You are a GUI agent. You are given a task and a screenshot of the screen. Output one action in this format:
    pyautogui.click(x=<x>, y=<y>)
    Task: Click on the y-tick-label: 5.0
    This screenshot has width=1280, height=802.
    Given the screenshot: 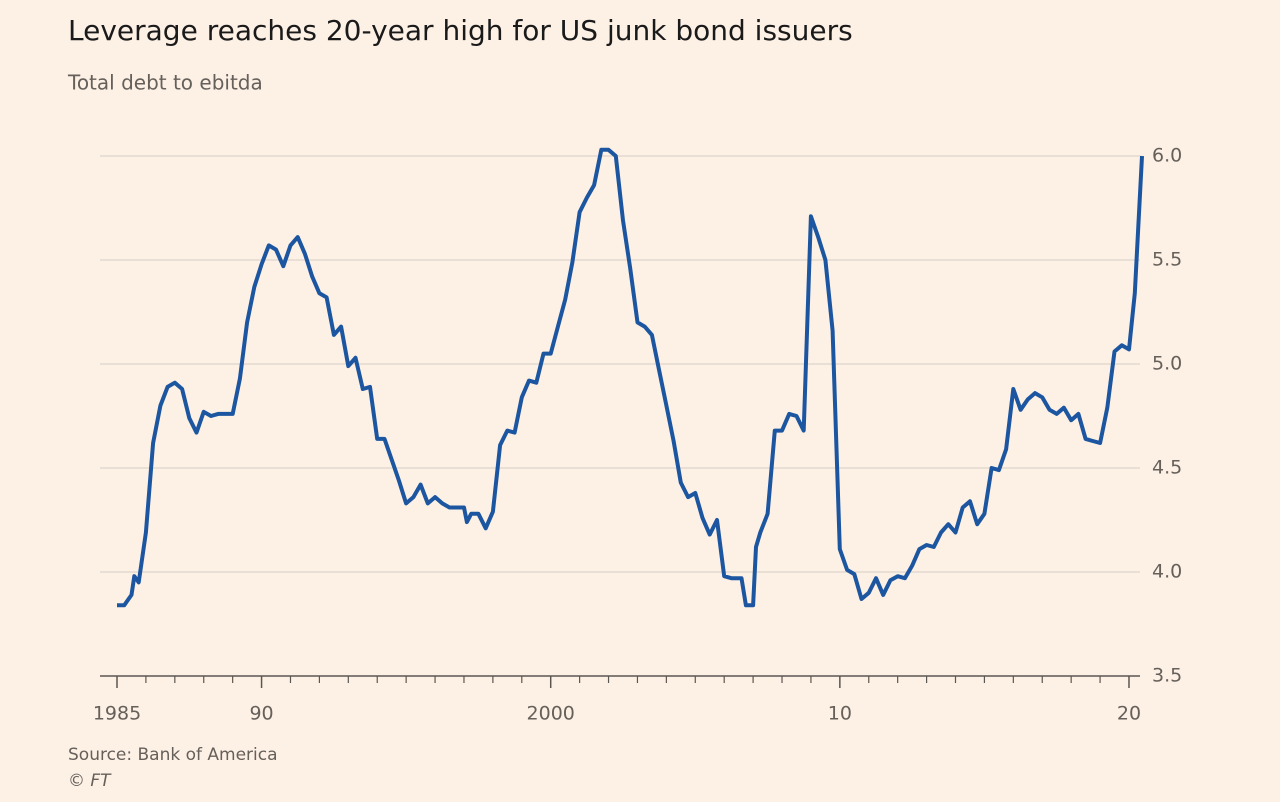 What is the action you would take?
    pyautogui.click(x=1167, y=364)
    